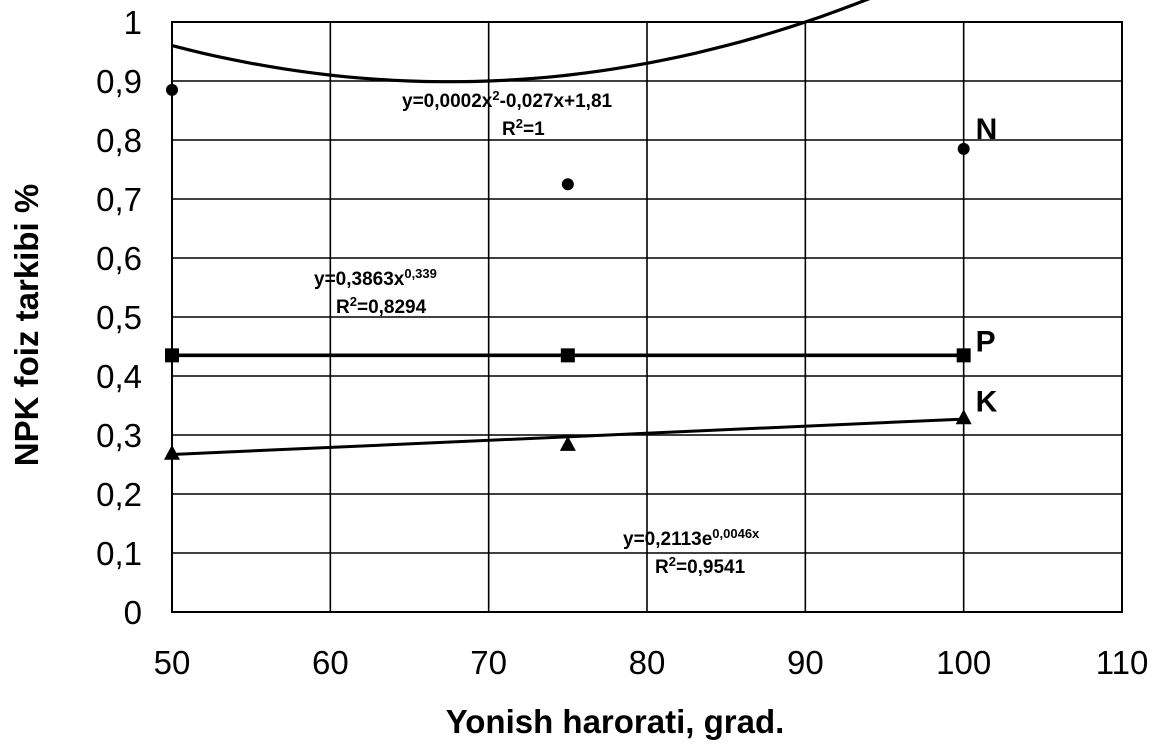  Describe the element at coordinates (119, 317) in the screenshot. I see `y-tick-label: 0,5` at that location.